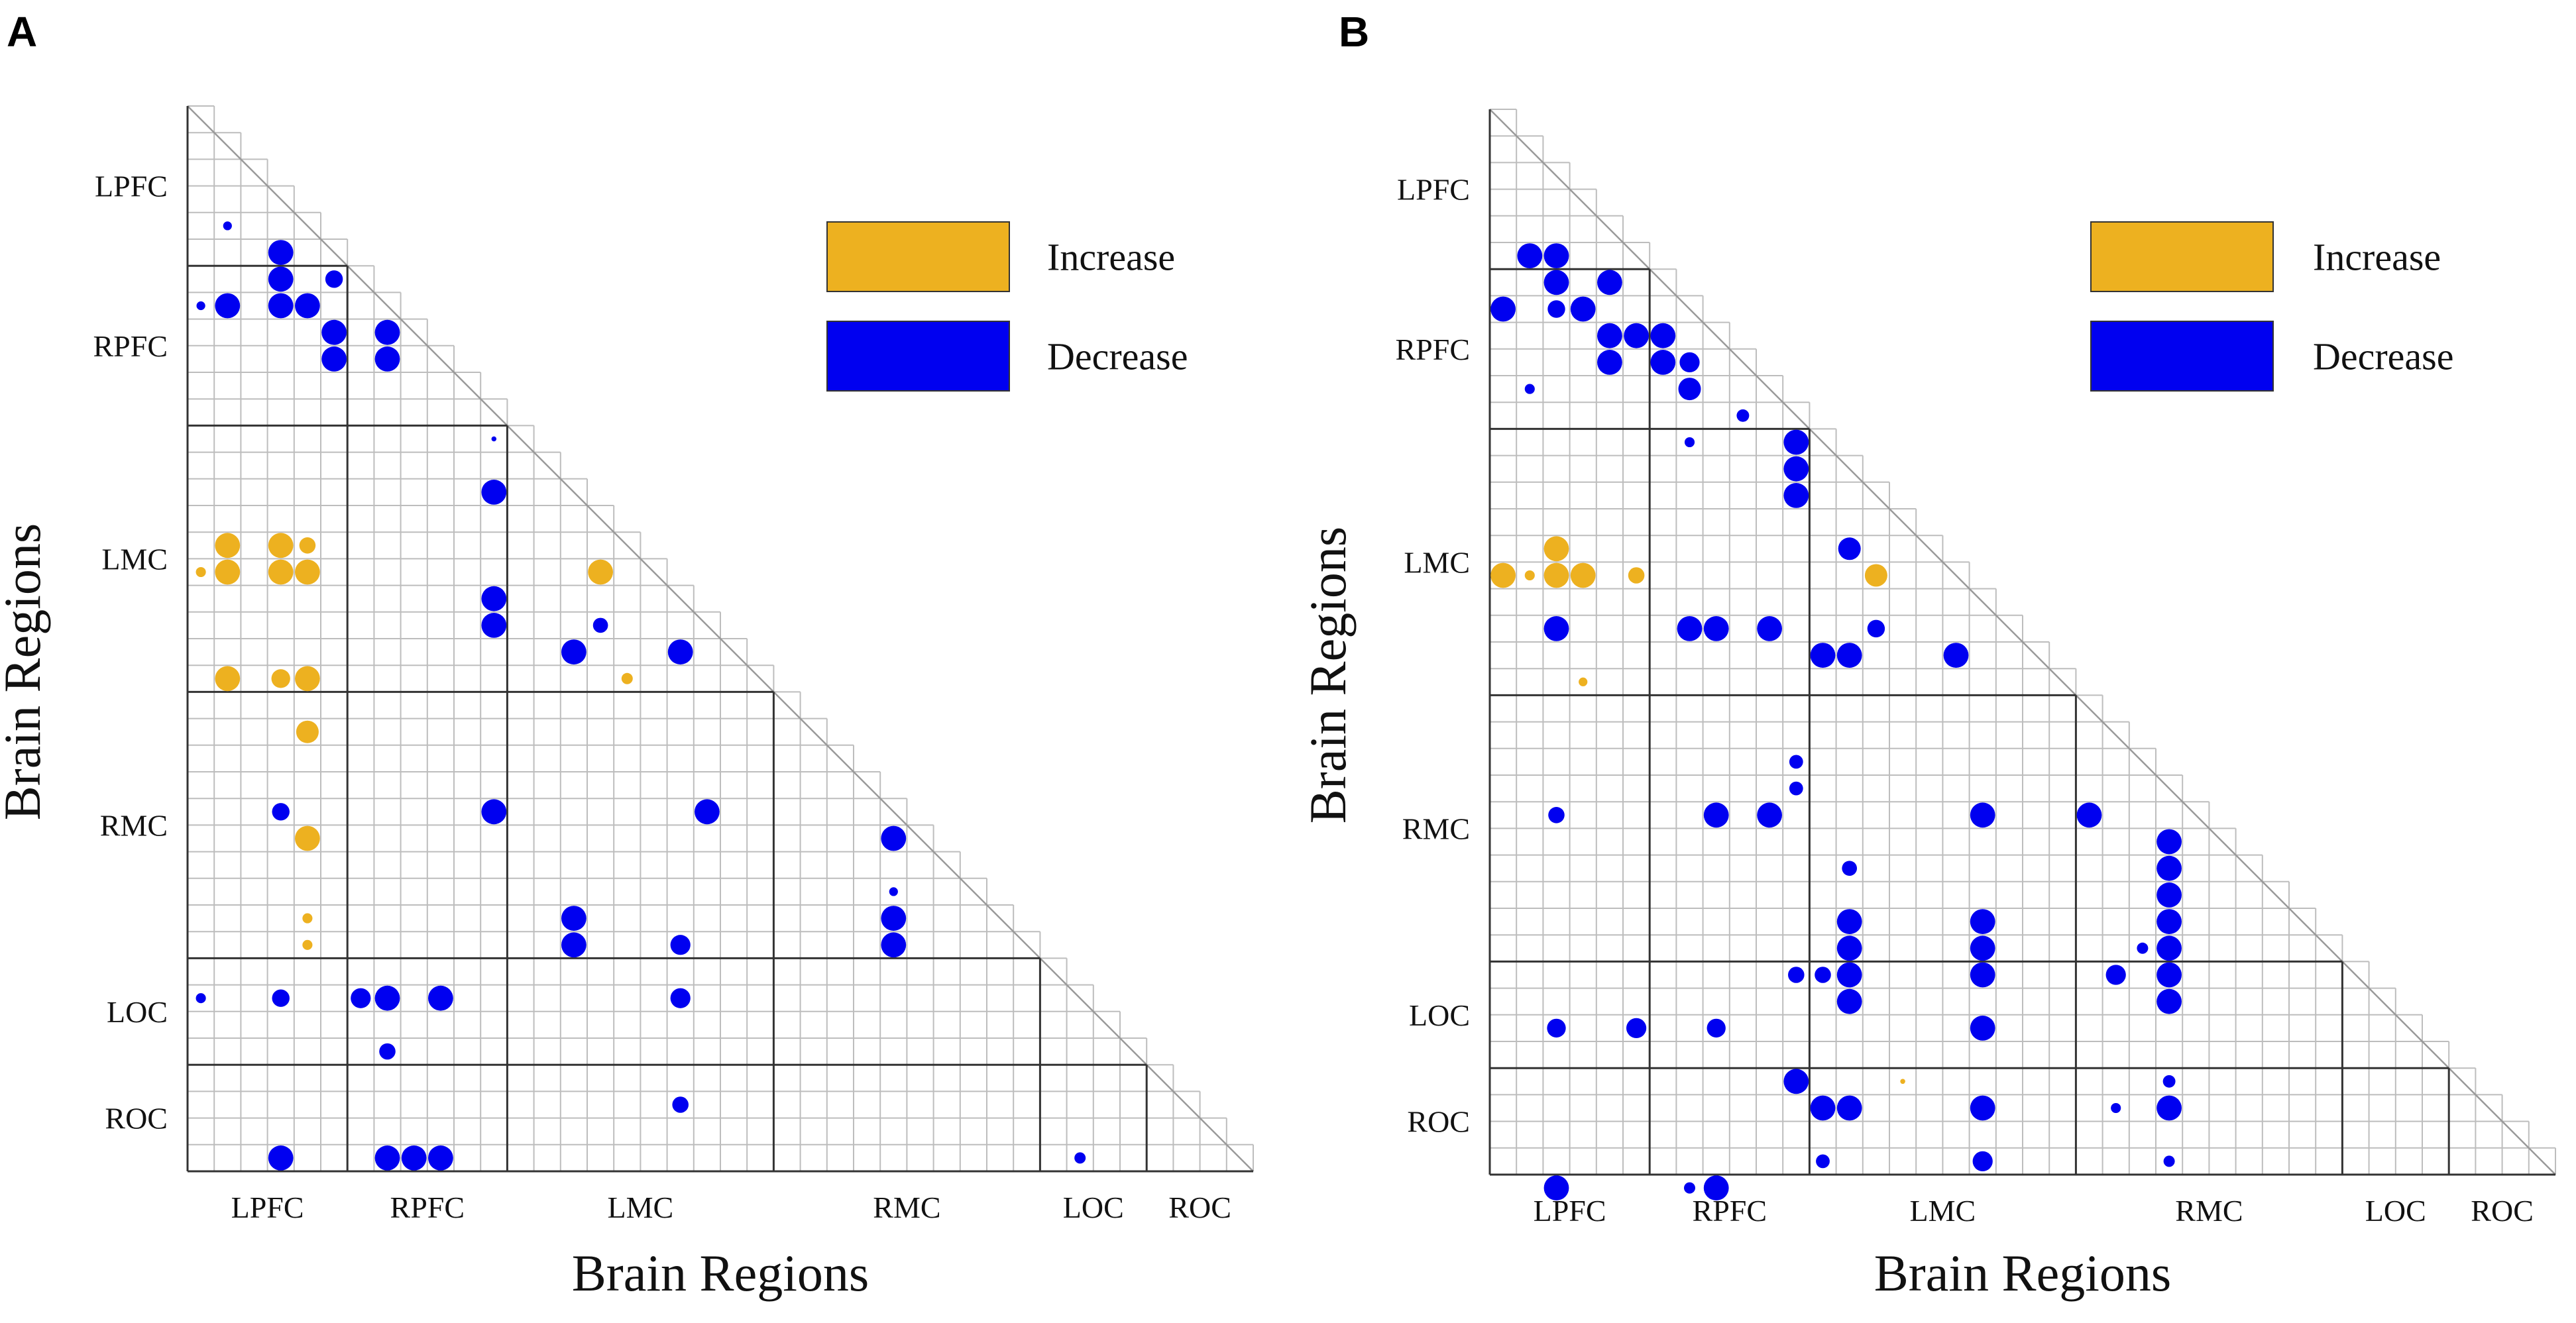  What do you see at coordinates (2209, 1211) in the screenshot?
I see `x-tick-label-rmc: RMC` at bounding box center [2209, 1211].